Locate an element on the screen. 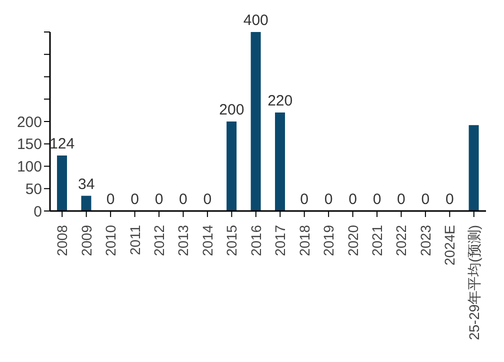 Image resolution: width=504 pixels, height=362 pixels. y-tick-label: 150 is located at coordinates (29, 145).